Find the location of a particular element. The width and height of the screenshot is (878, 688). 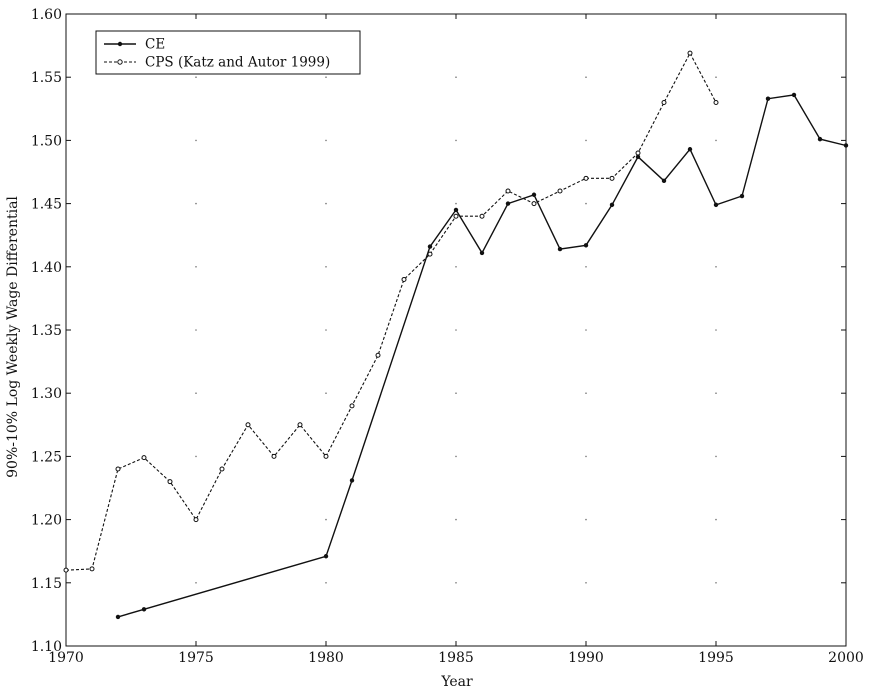

x-tick-label: 1970 is located at coordinates (66, 658).